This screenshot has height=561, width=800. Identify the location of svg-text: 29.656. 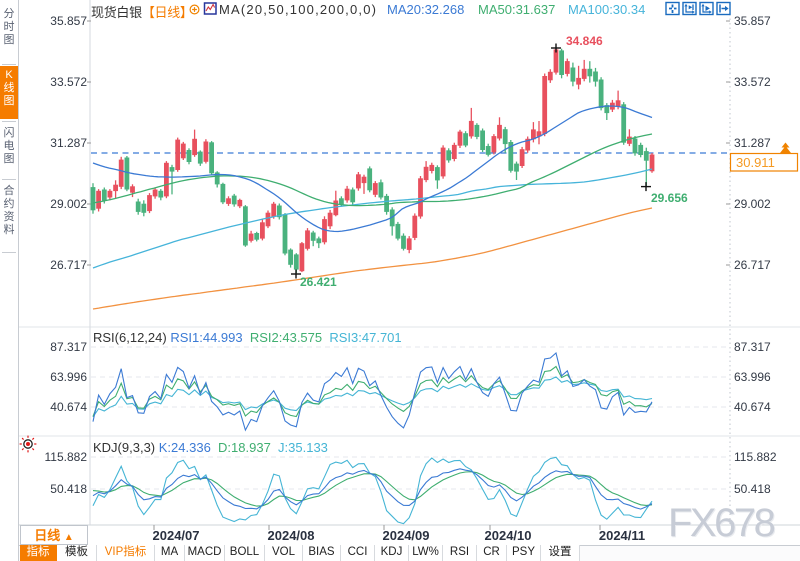
(669, 198).